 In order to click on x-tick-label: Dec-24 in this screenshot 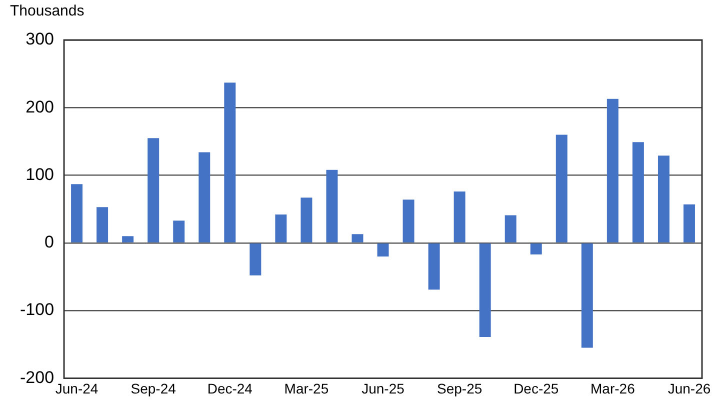, I will do `click(230, 388)`.